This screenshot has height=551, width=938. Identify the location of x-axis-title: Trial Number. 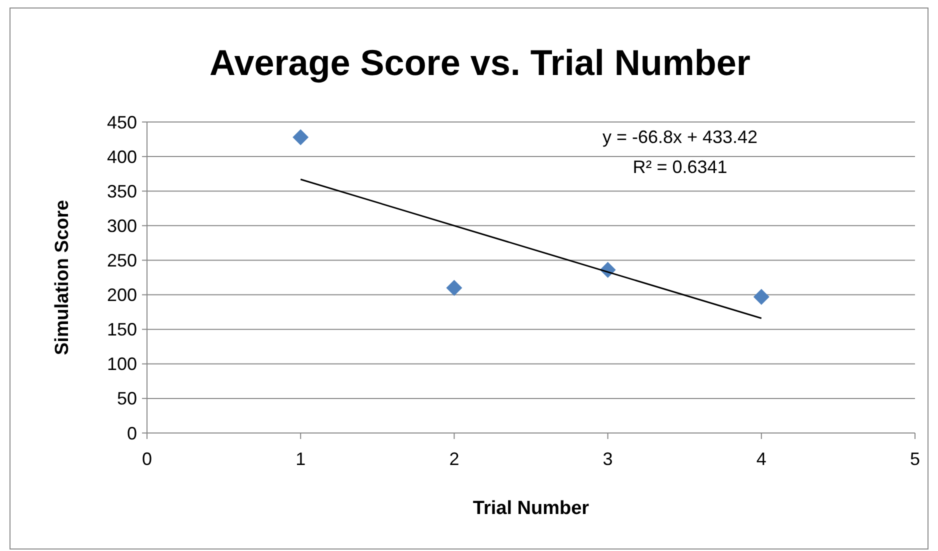
(531, 508).